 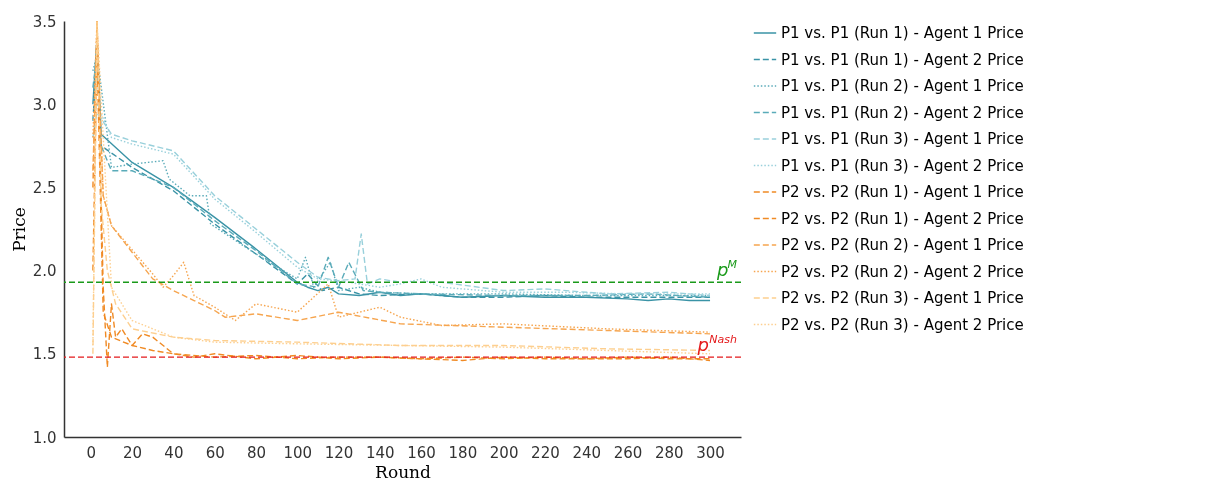 I want to click on legend-label: P2 vs. P2 (Run 3) - Agent 1 Price, so click(x=902, y=298).